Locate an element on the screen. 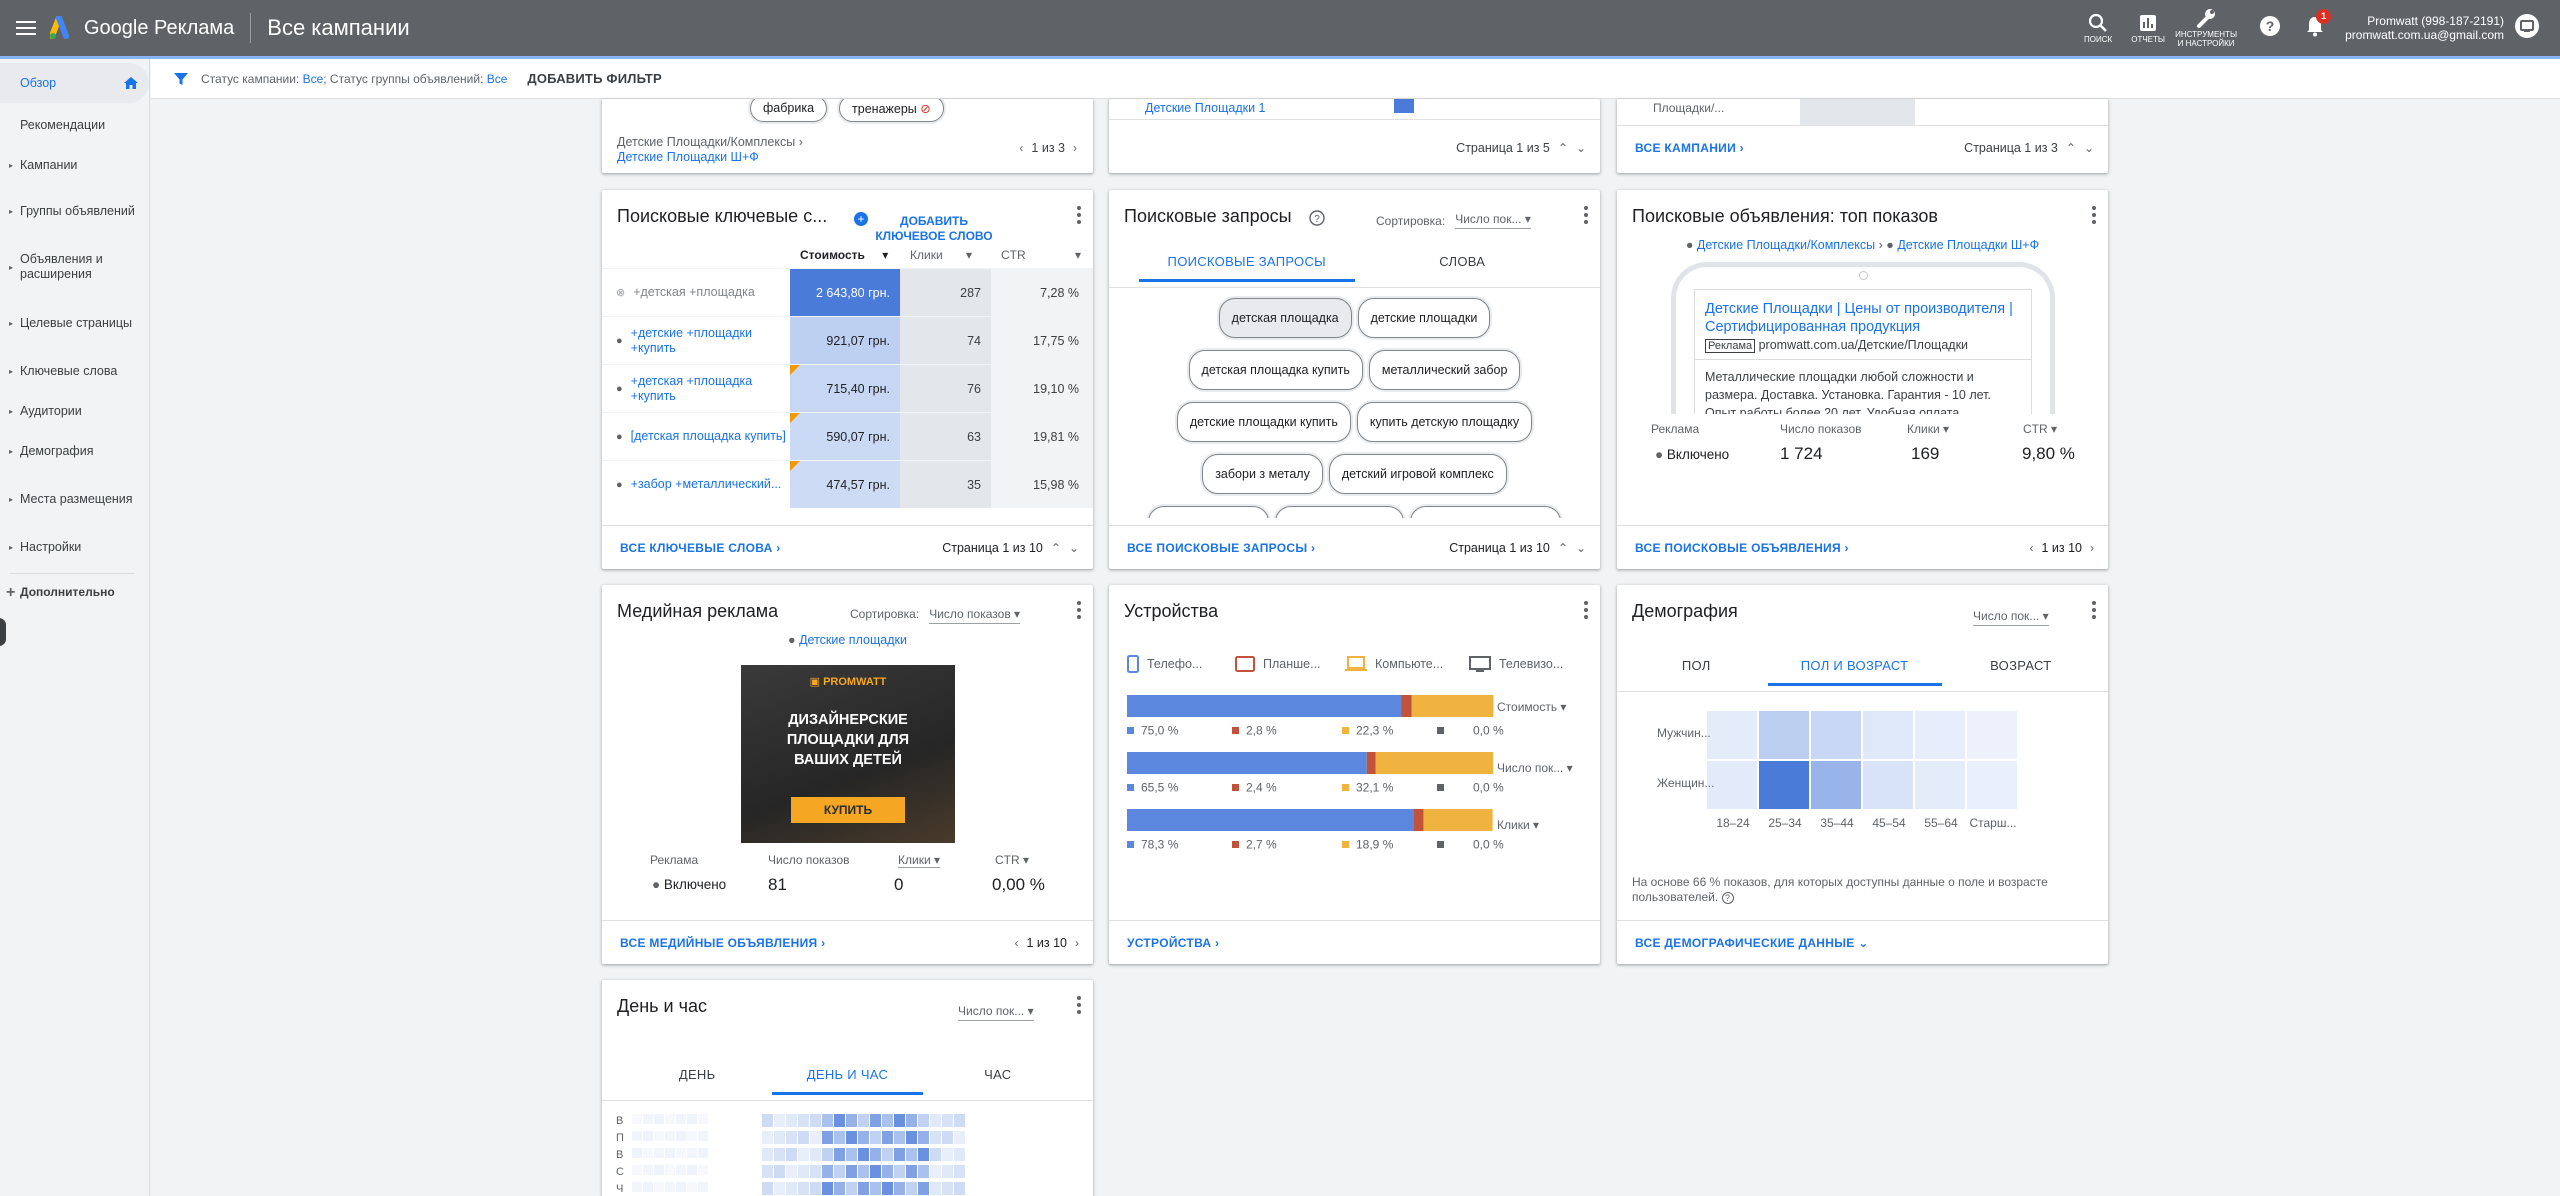 The image size is (2560, 1196). keyword-text: +детские +площадки +купить is located at coordinates (691, 340).